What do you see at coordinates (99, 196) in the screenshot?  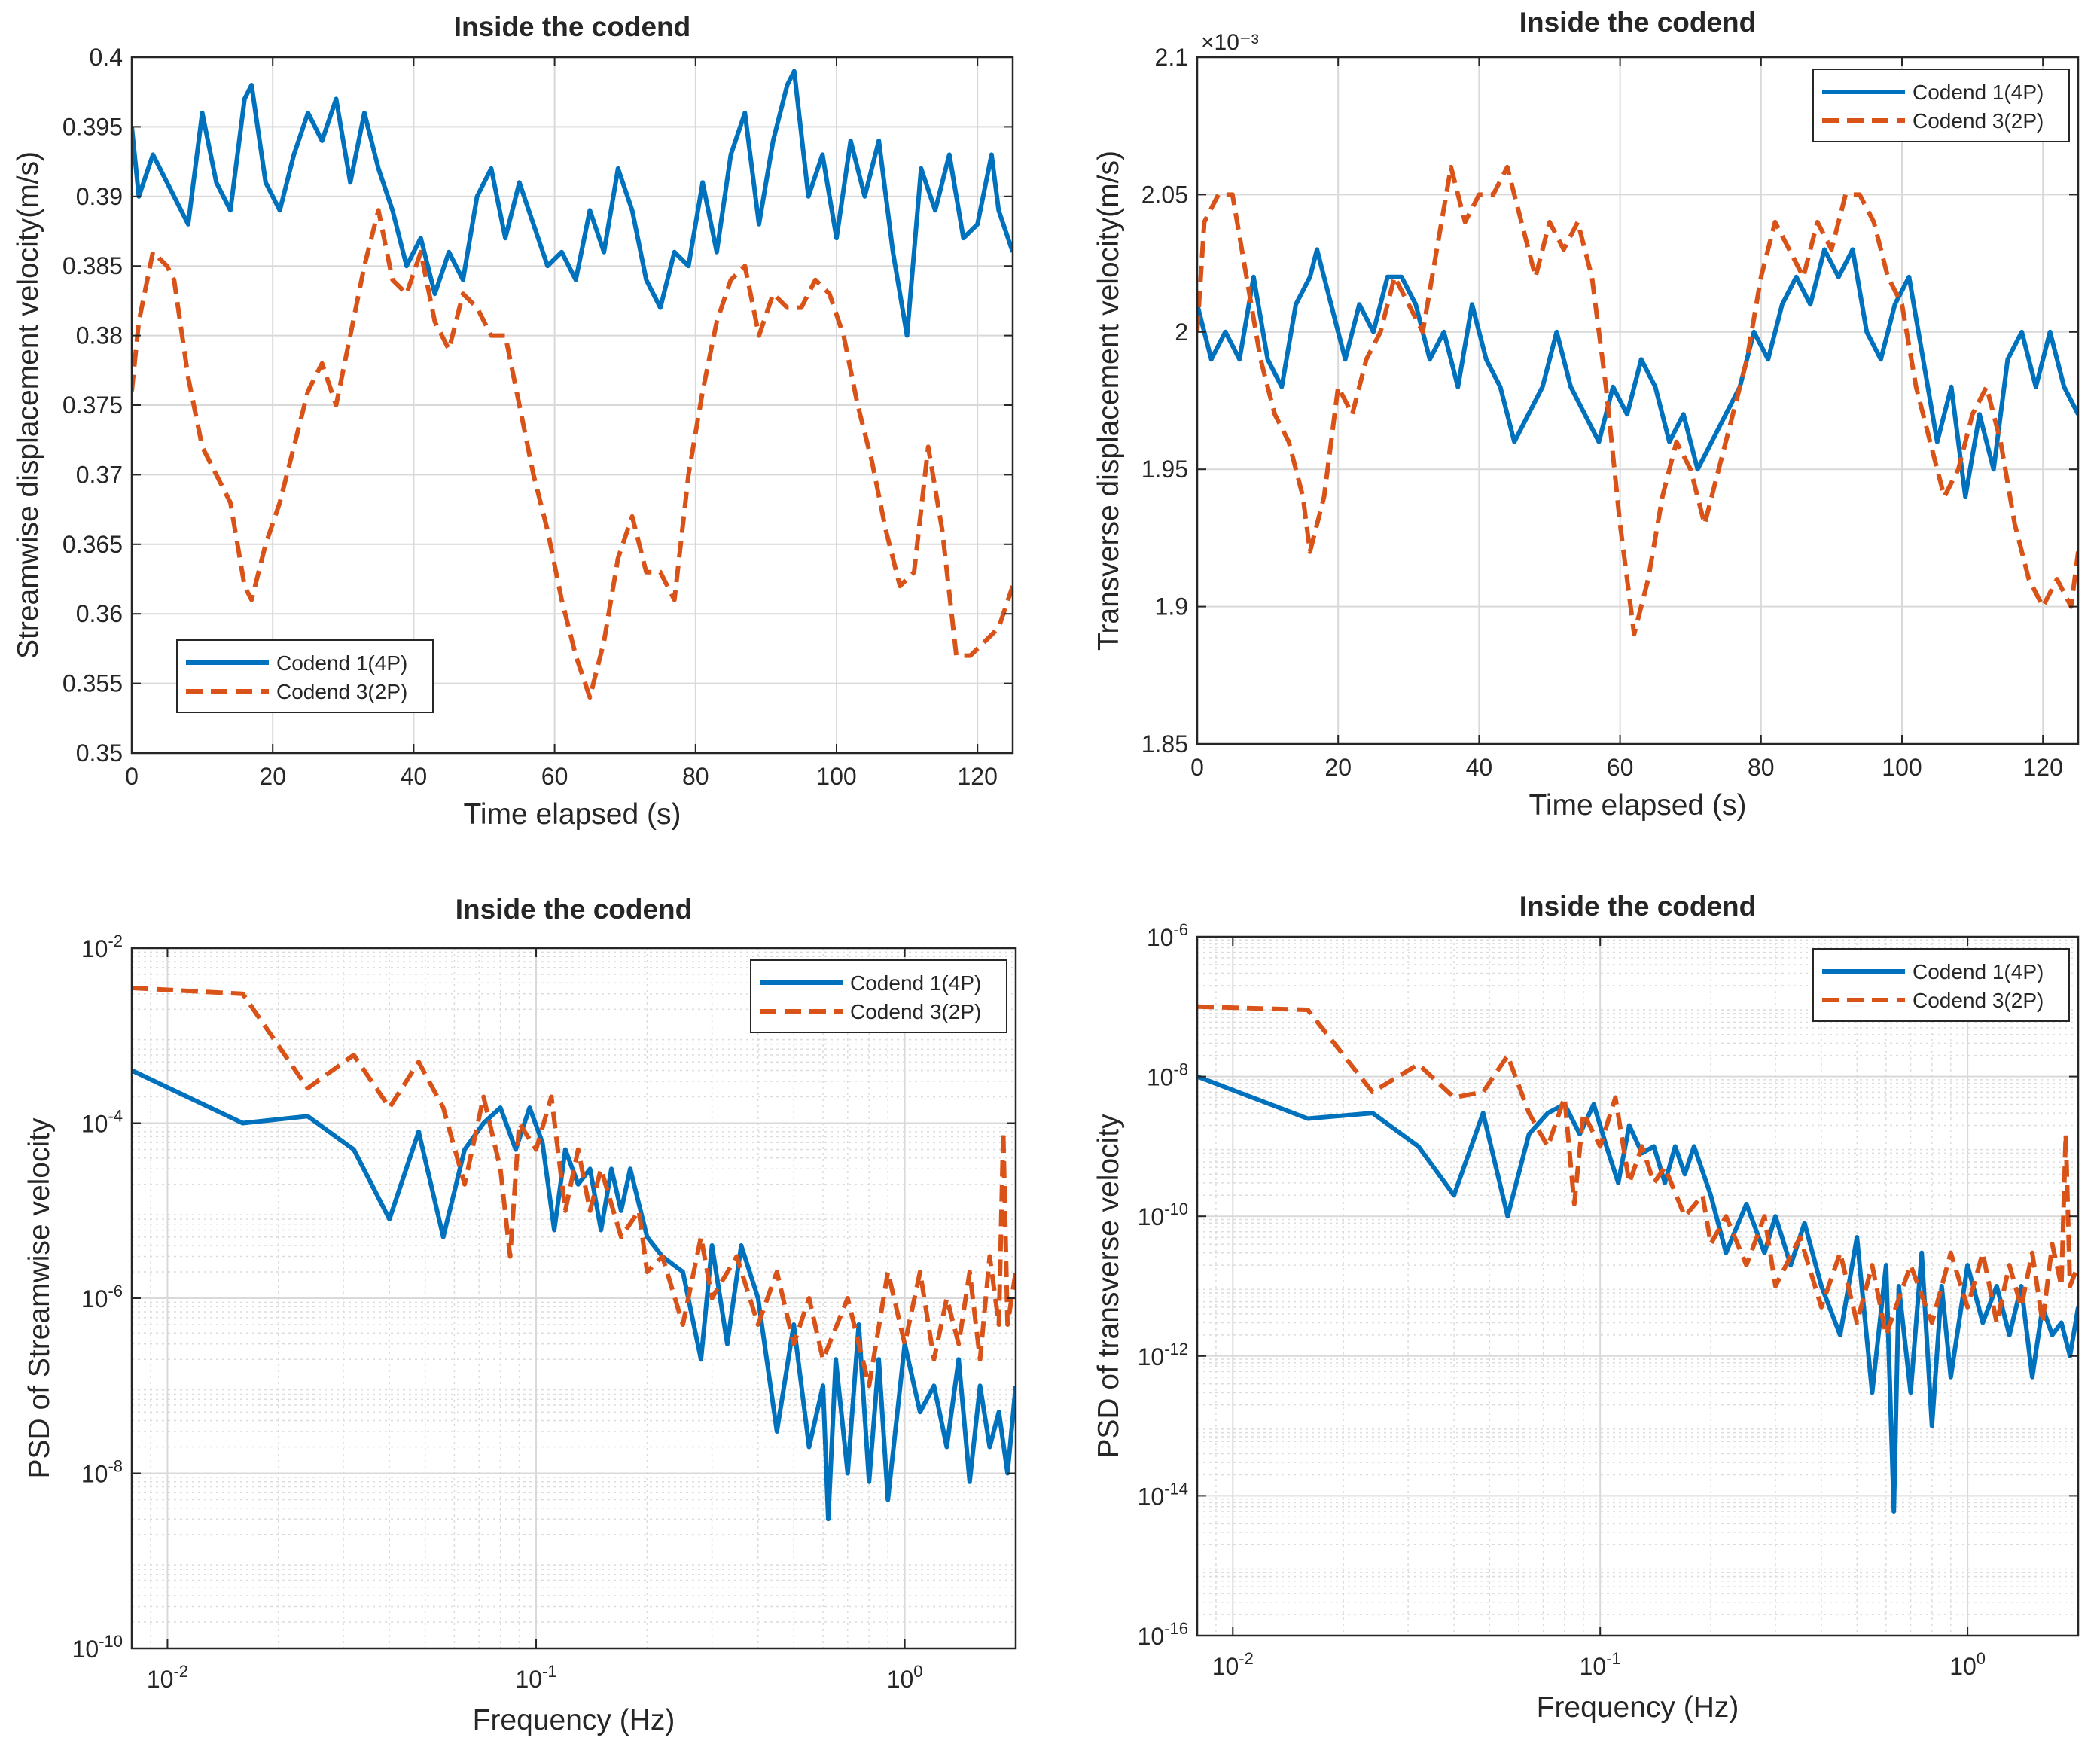 I see `y-tick-label: 0.39` at bounding box center [99, 196].